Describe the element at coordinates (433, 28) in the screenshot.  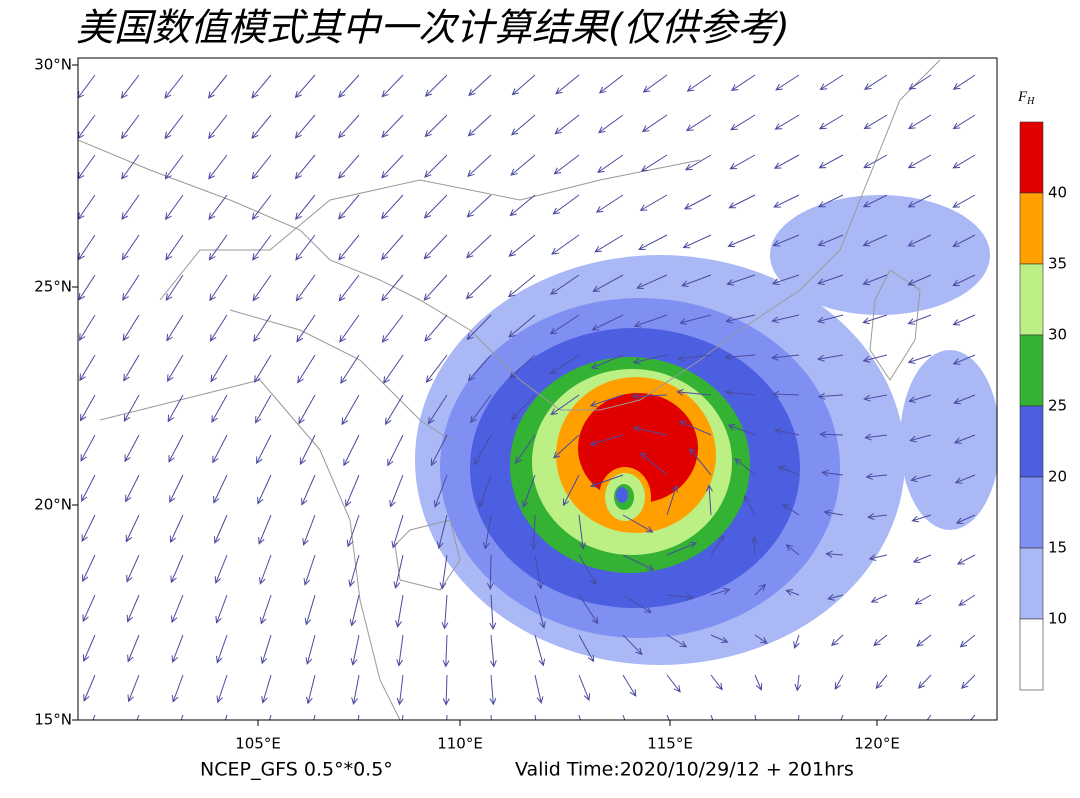
I see `title: 美国数值模式其中一次计算结果(仅供参考)` at that location.